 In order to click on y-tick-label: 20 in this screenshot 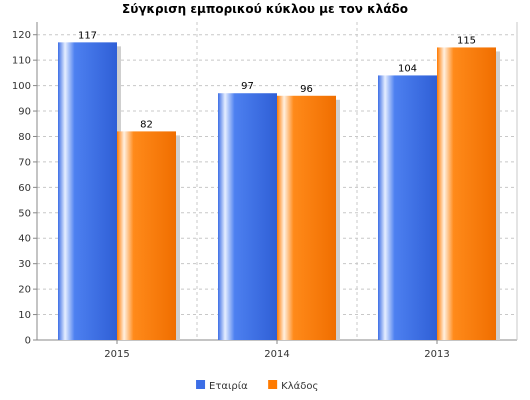, I will do `click(24, 290)`.